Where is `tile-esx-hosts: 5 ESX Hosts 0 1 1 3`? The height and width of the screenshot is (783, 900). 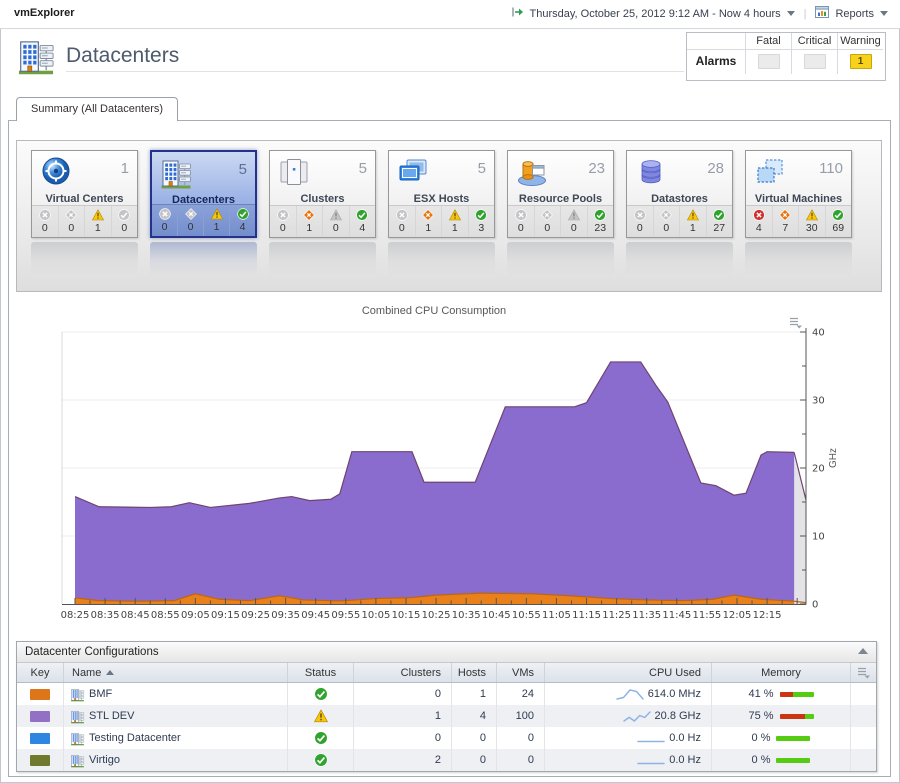
tile-esx-hosts: 5 ESX Hosts 0 1 1 3 is located at coordinates (441, 194).